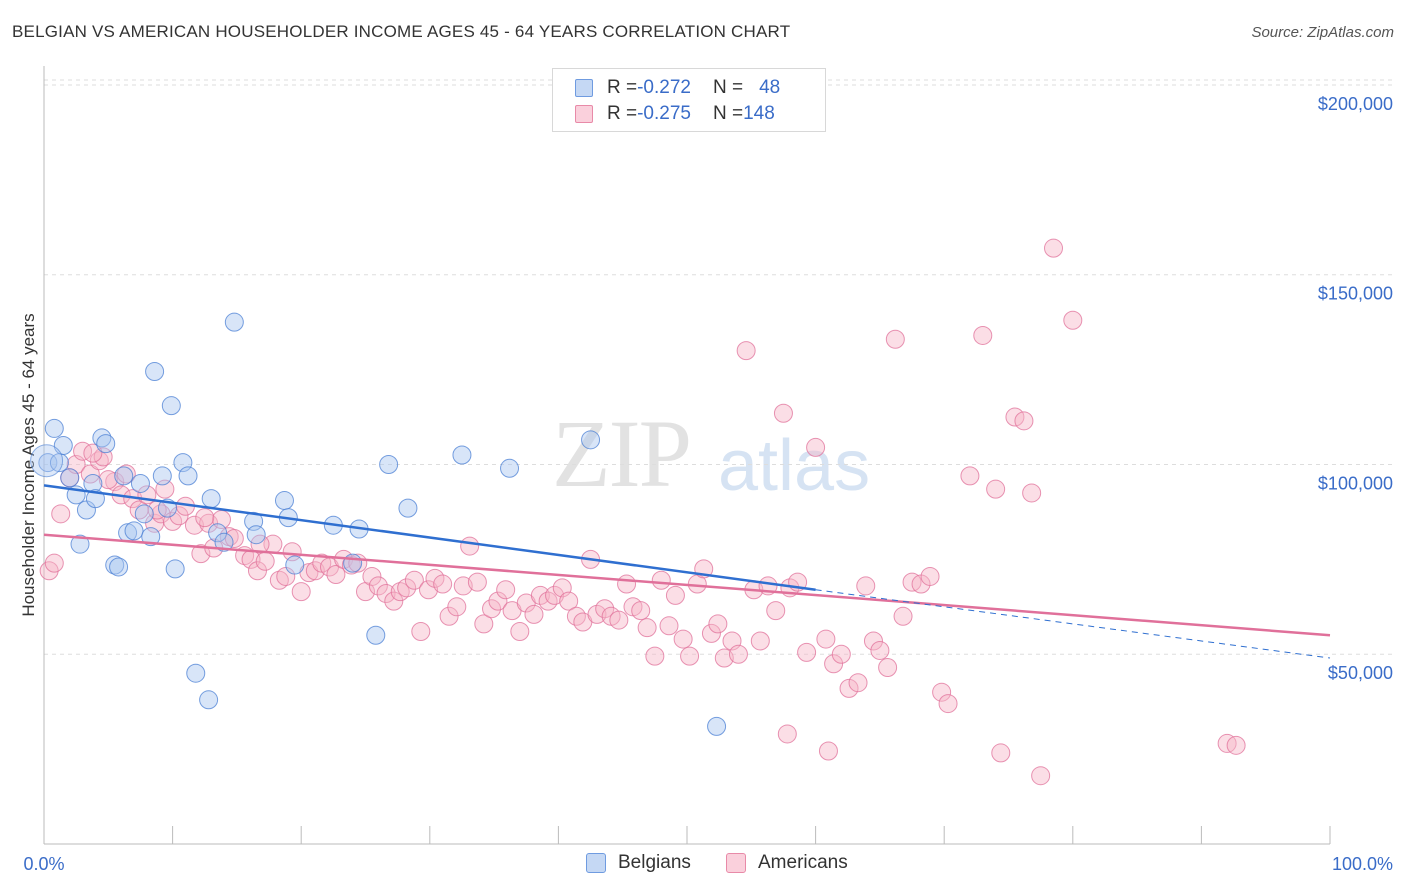  I want to click on legend-r-value: -0.275, so click(664, 113).